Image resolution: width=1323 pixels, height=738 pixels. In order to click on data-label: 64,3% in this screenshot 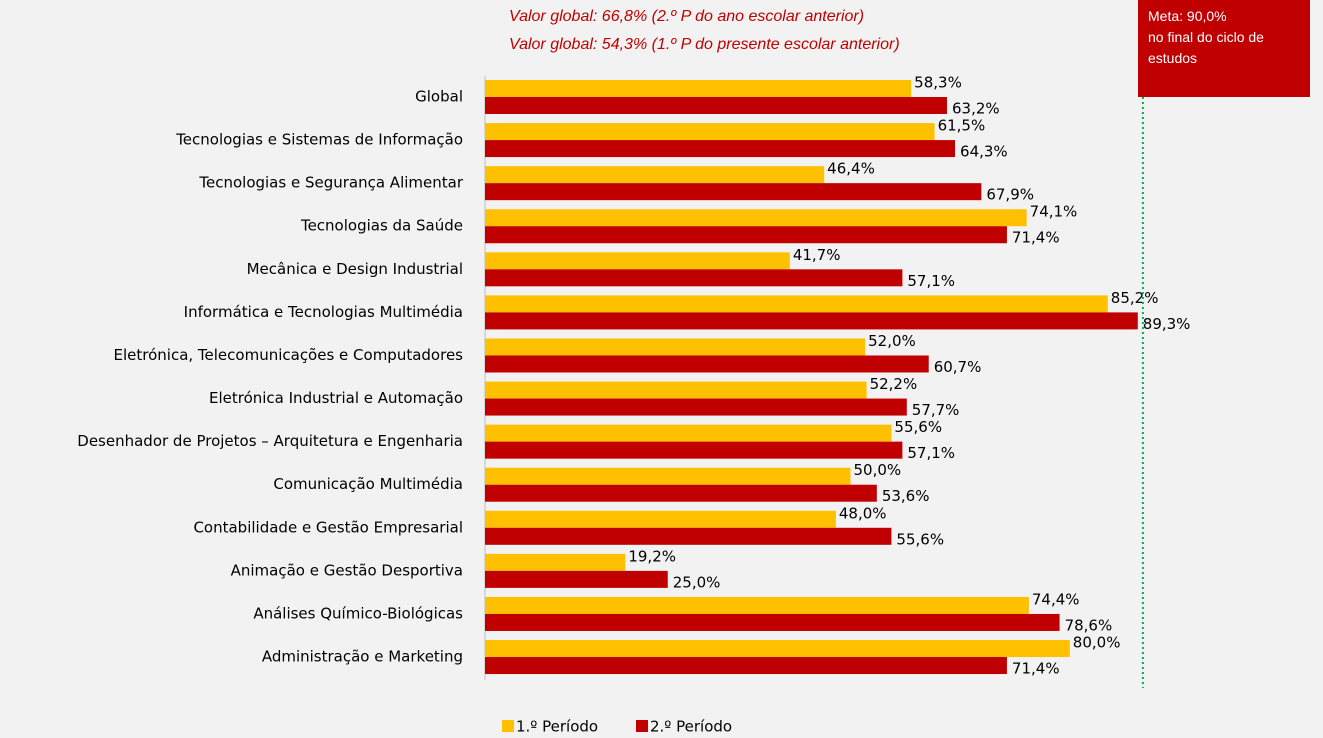, I will do `click(984, 152)`.